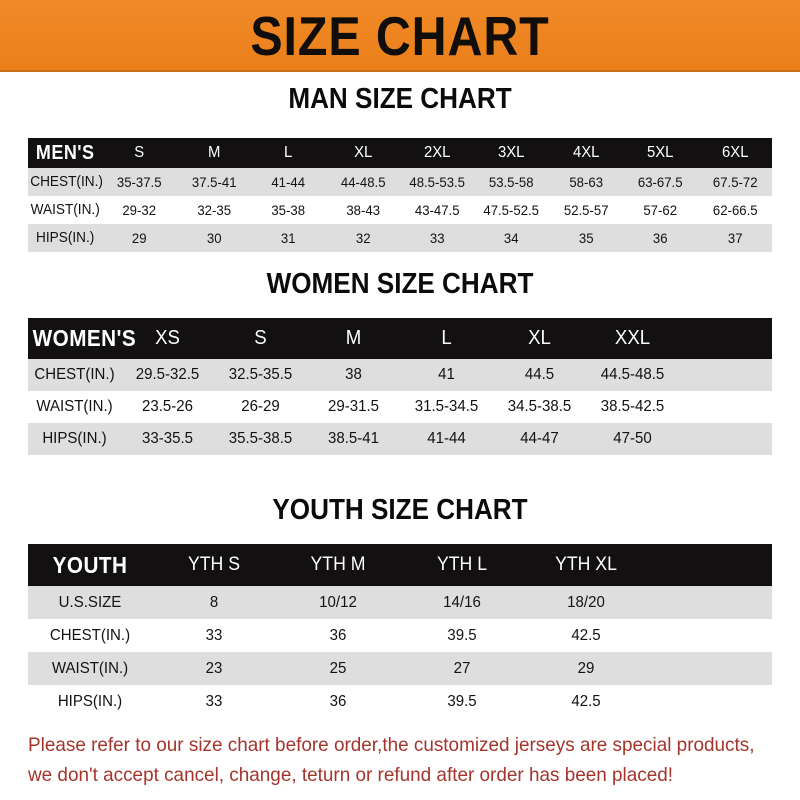  What do you see at coordinates (437, 182) in the screenshot?
I see `man-chest-2xl: 48.5-53.5` at bounding box center [437, 182].